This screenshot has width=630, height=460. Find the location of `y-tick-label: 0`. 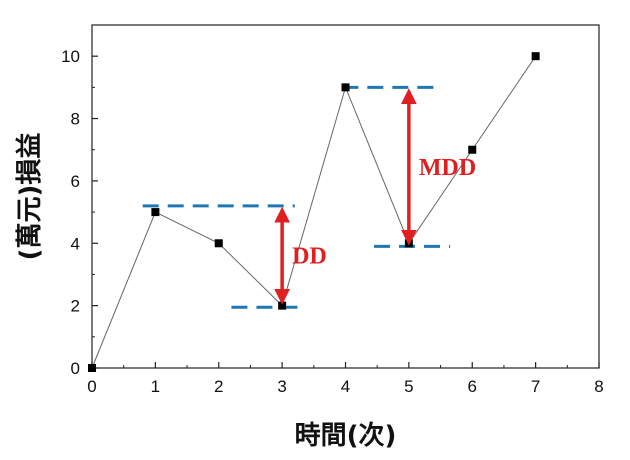

y-tick-label: 0 is located at coordinates (75, 368).